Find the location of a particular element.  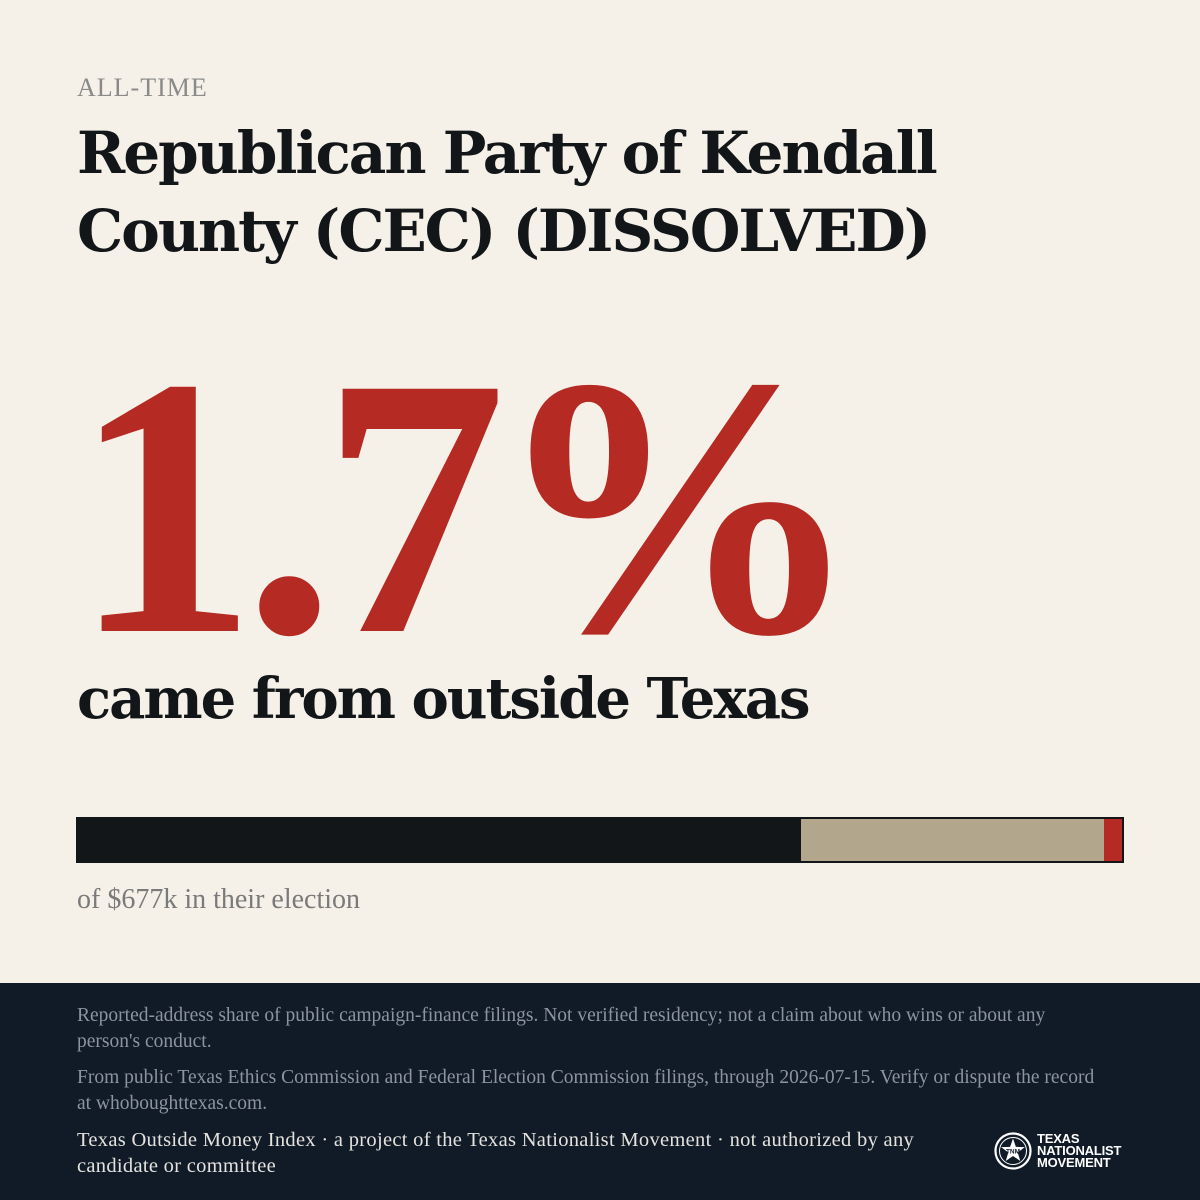

total-raised-caption: of $677k in their election is located at coordinates (219, 899).